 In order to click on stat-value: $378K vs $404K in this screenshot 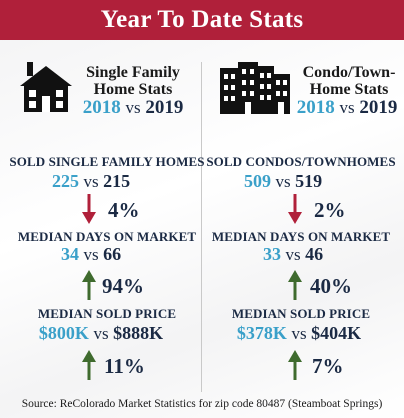, I will do `click(299, 333)`.